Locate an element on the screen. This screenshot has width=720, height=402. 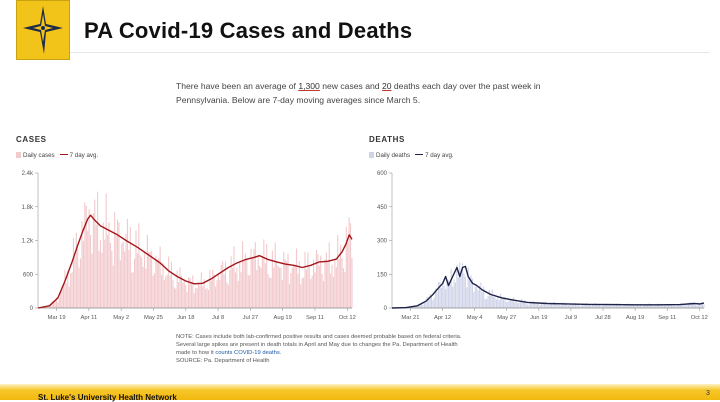
deaths-x-tick-label: Jun 19 is located at coordinates (538, 318).